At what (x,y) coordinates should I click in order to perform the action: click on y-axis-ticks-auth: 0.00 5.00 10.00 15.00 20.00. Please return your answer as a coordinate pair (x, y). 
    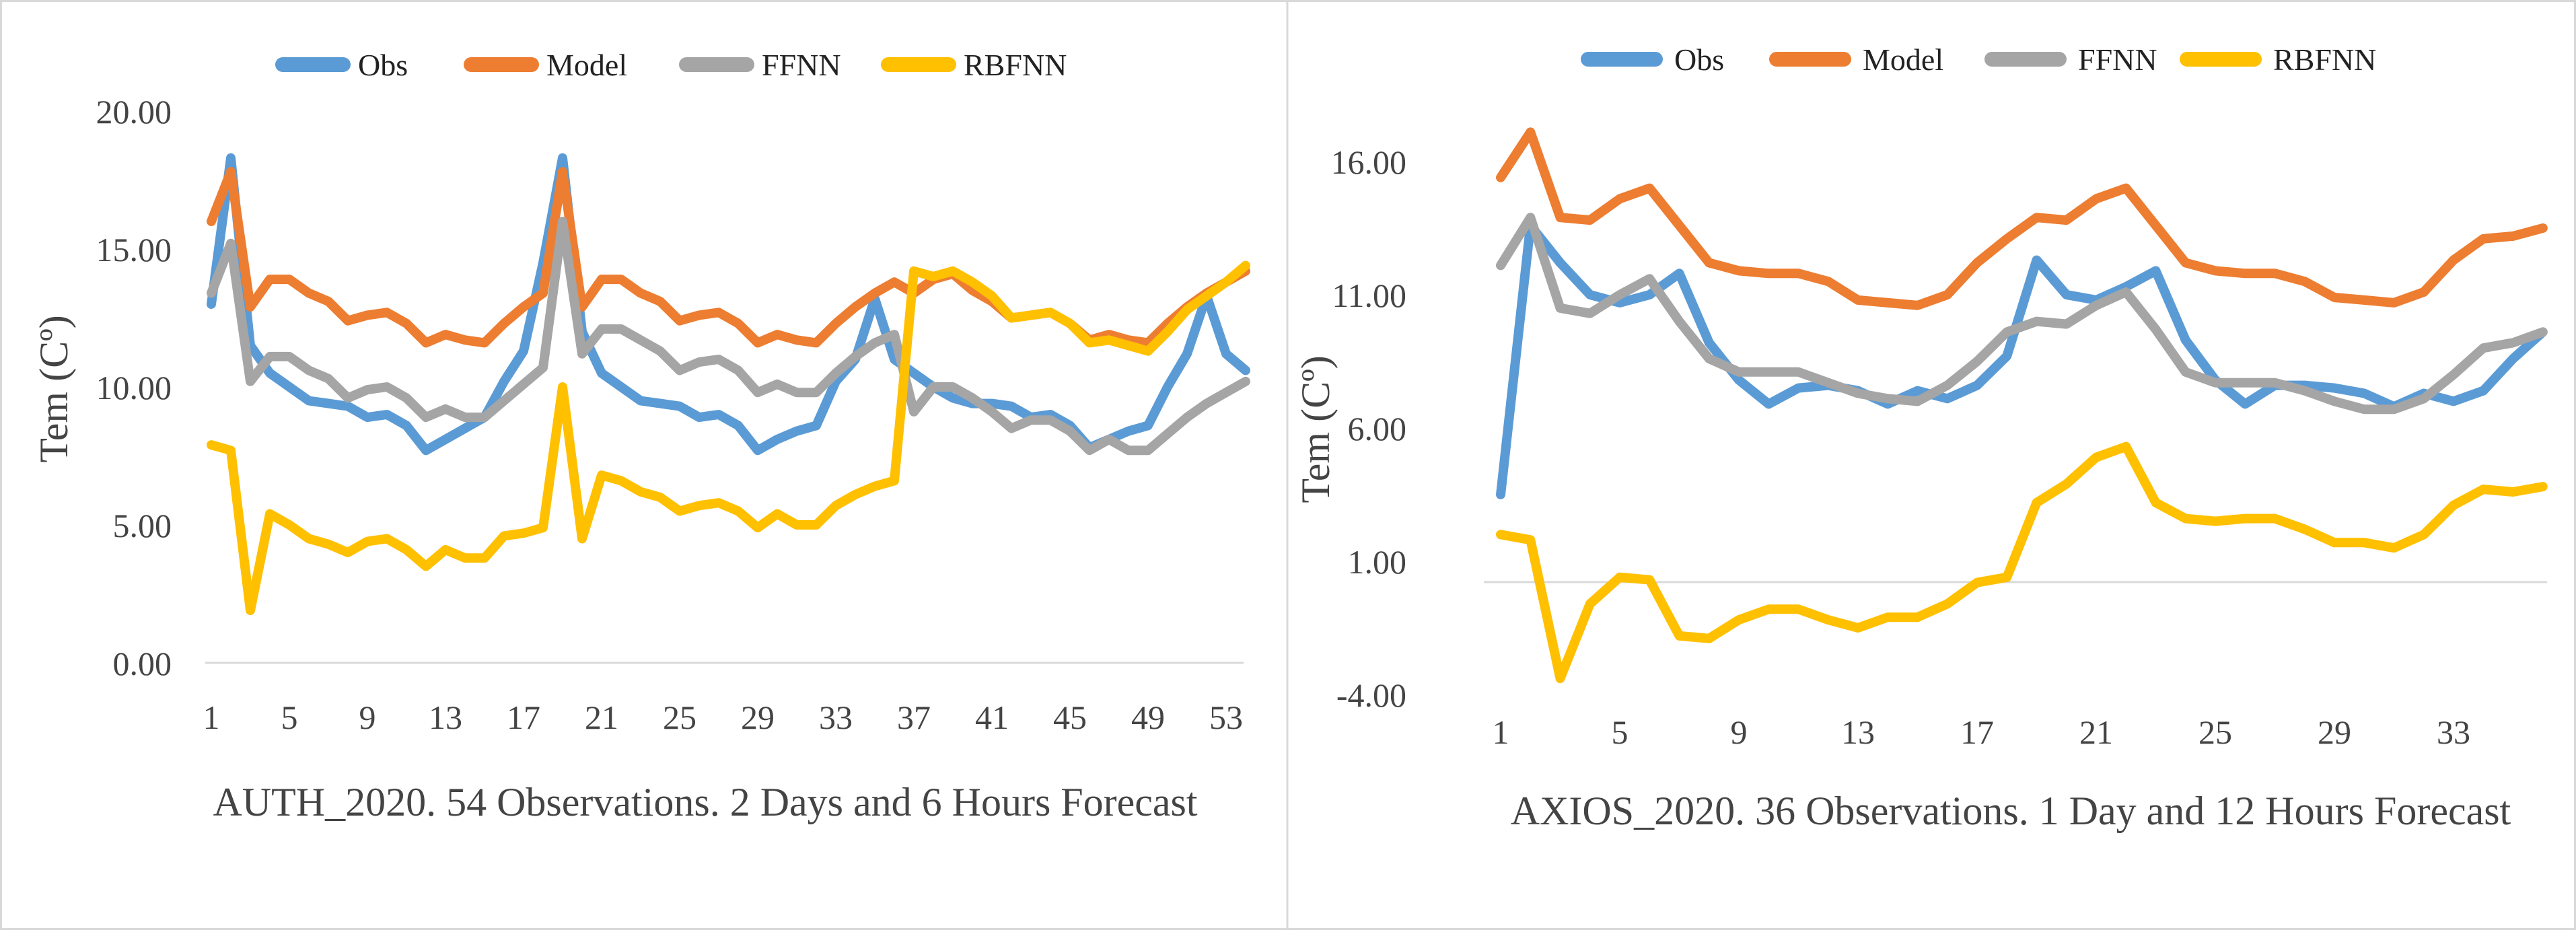
    Looking at the image, I should click on (134, 387).